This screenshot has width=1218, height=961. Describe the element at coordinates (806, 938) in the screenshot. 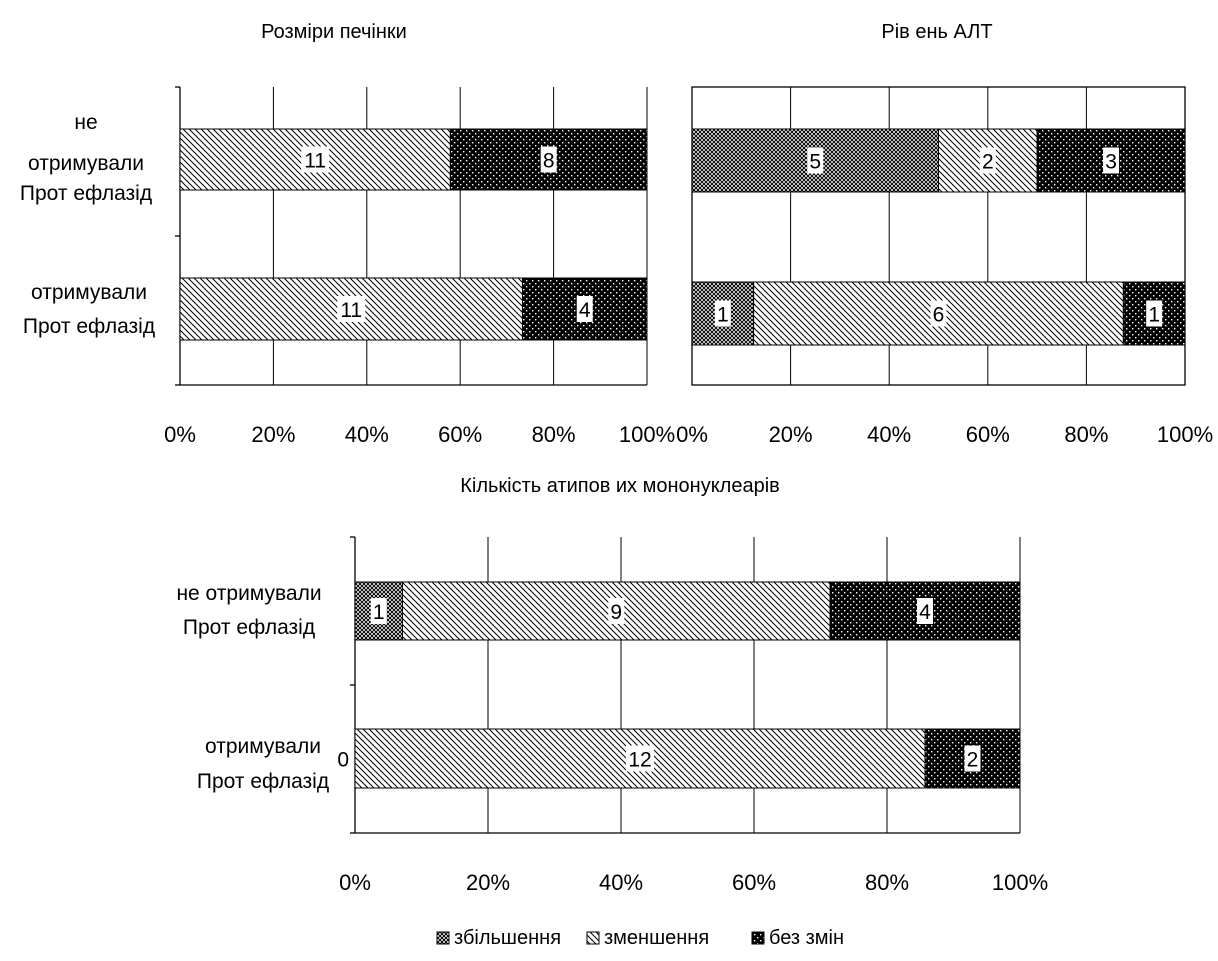

I see `legend-item-label: без змін` at that location.